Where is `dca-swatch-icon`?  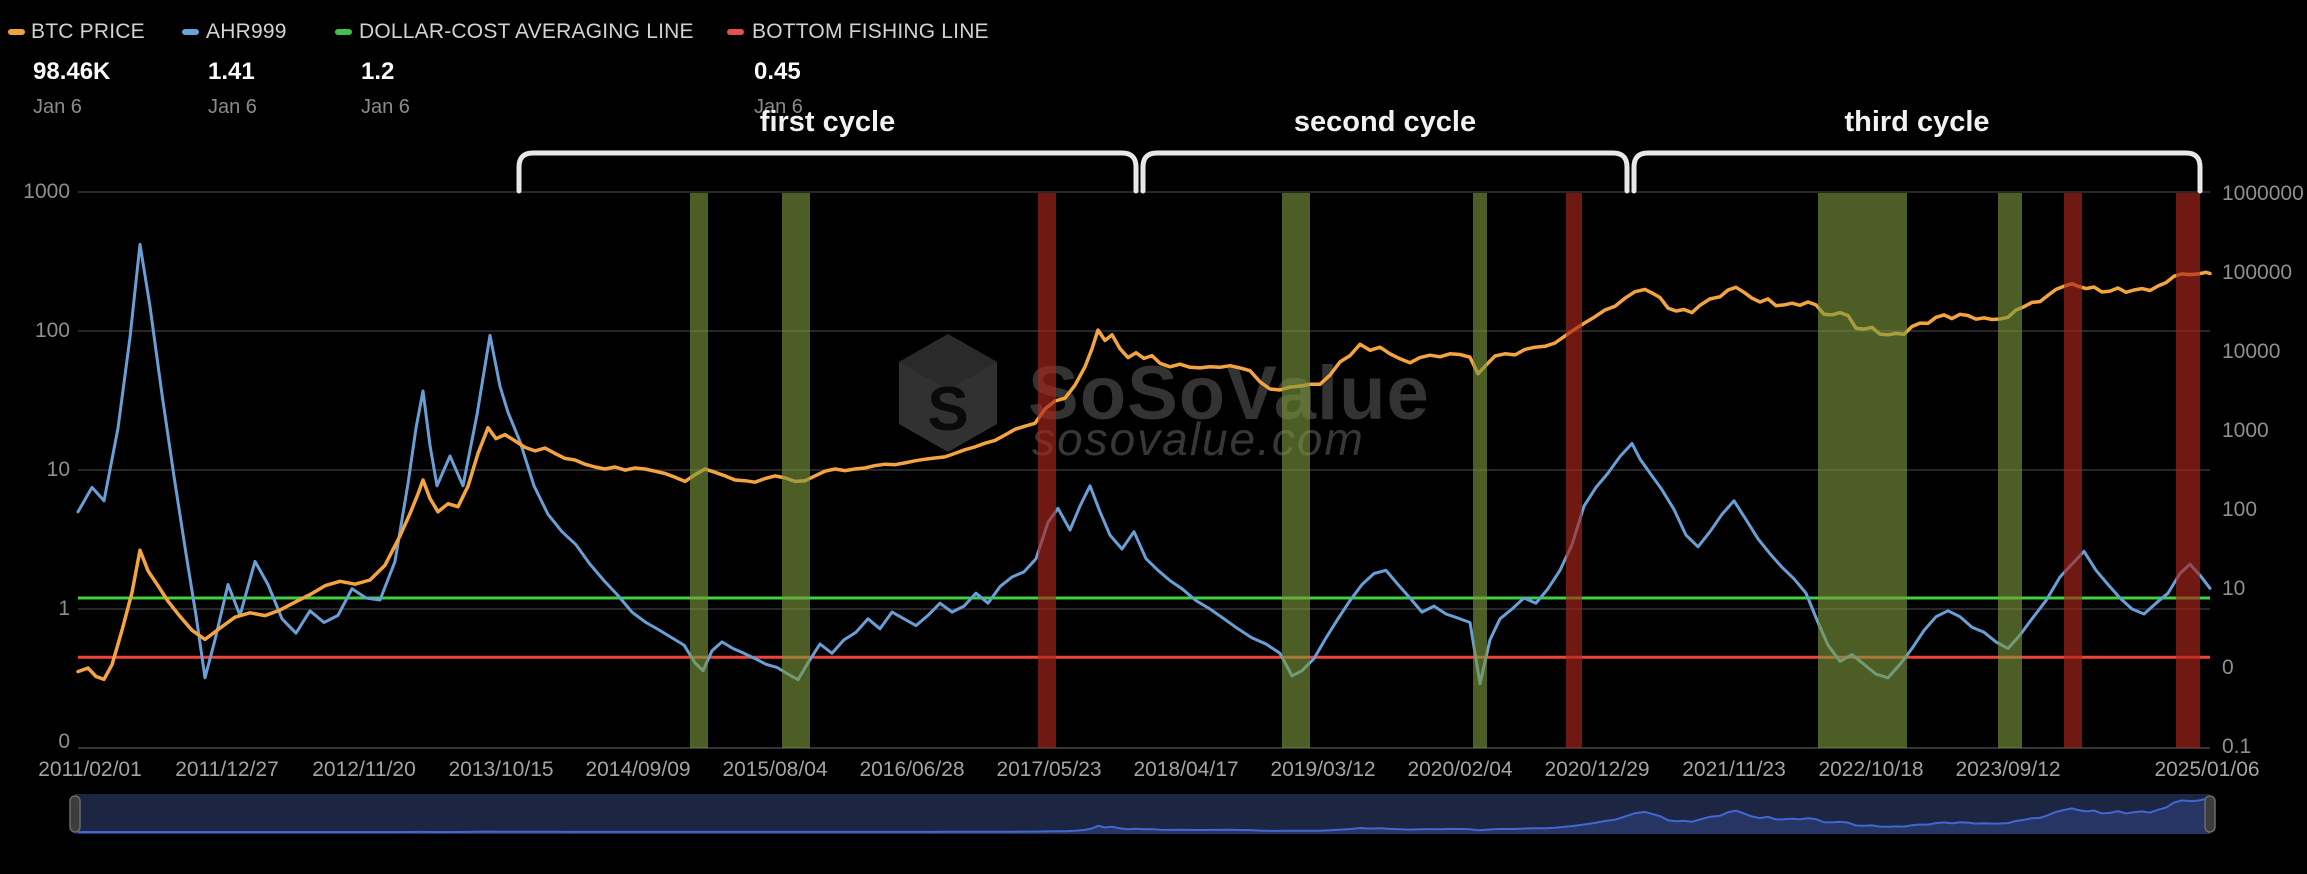
dca-swatch-icon is located at coordinates (343, 32).